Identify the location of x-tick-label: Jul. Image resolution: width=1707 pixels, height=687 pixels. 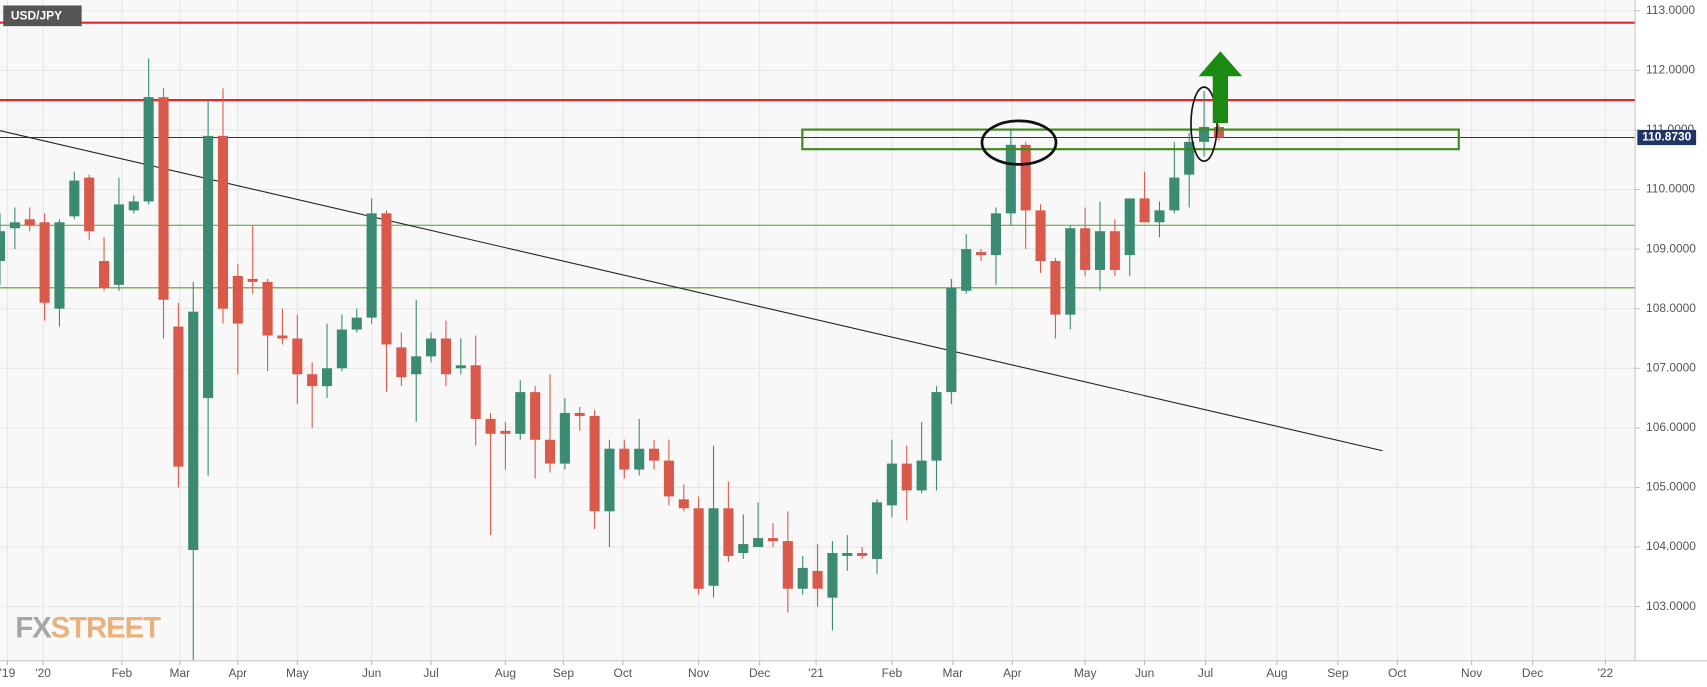
(1205, 673).